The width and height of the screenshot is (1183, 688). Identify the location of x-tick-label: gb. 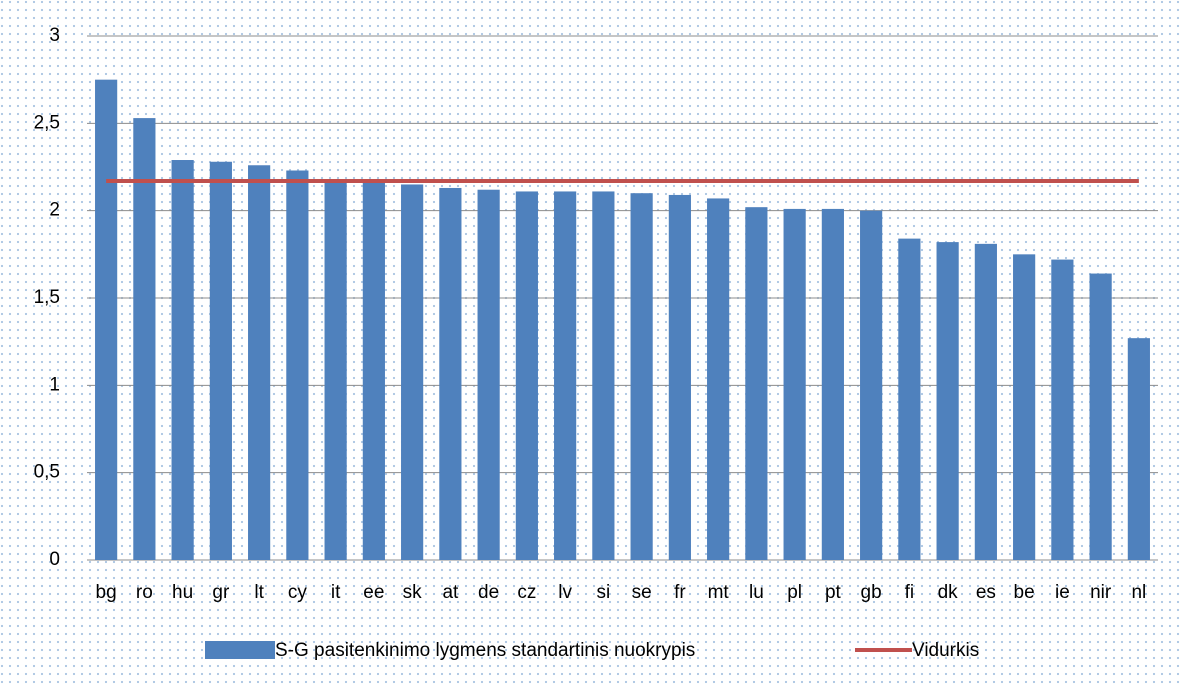
(871, 592).